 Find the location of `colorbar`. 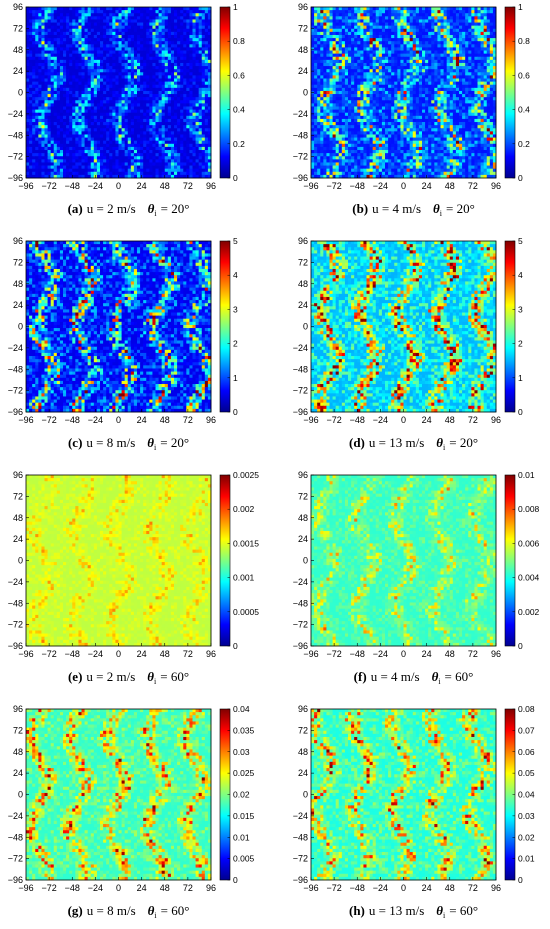

colorbar is located at coordinates (225, 92).